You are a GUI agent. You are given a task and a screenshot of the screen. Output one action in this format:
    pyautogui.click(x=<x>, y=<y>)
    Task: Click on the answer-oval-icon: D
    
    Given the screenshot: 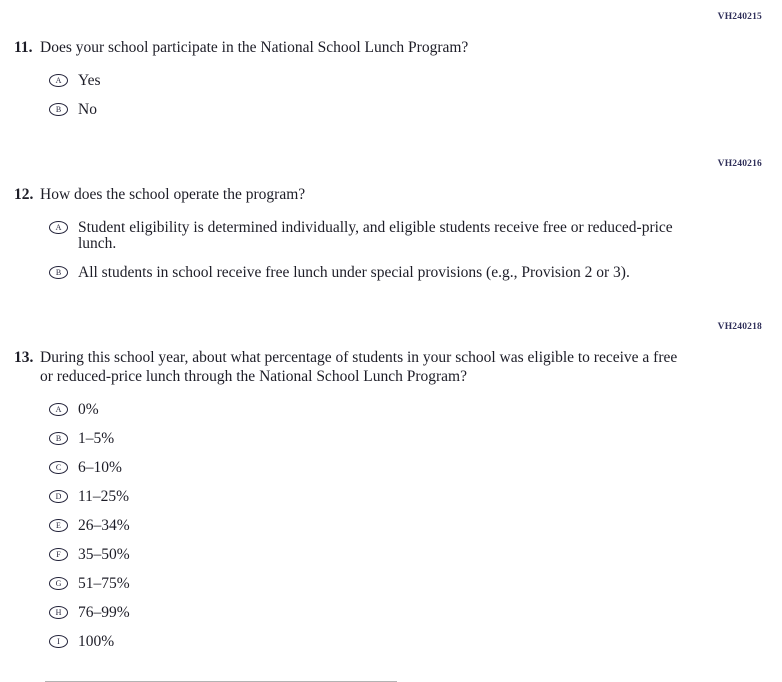 What is the action you would take?
    pyautogui.click(x=58, y=496)
    